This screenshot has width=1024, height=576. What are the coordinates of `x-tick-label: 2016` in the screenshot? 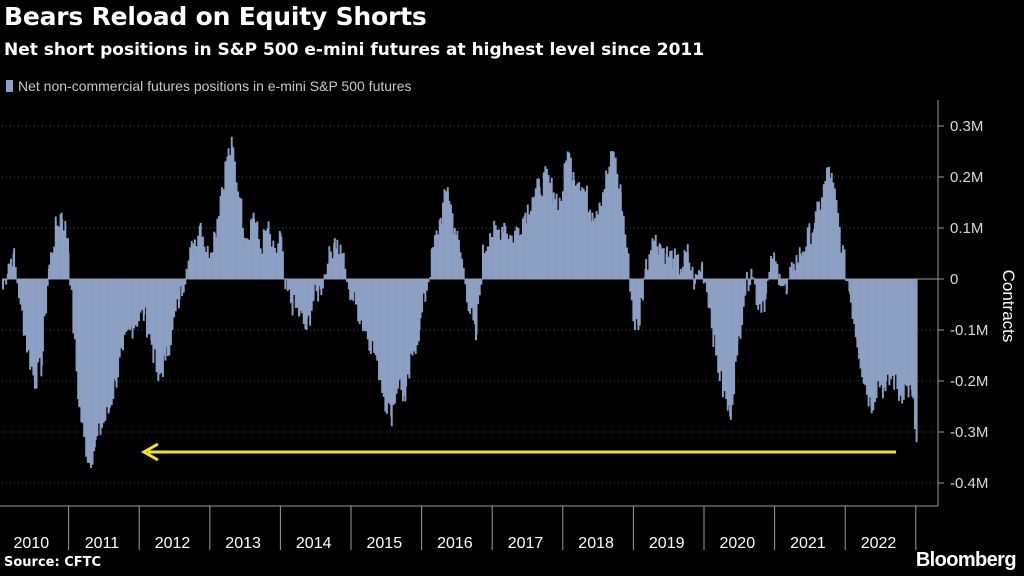 It's located at (455, 543).